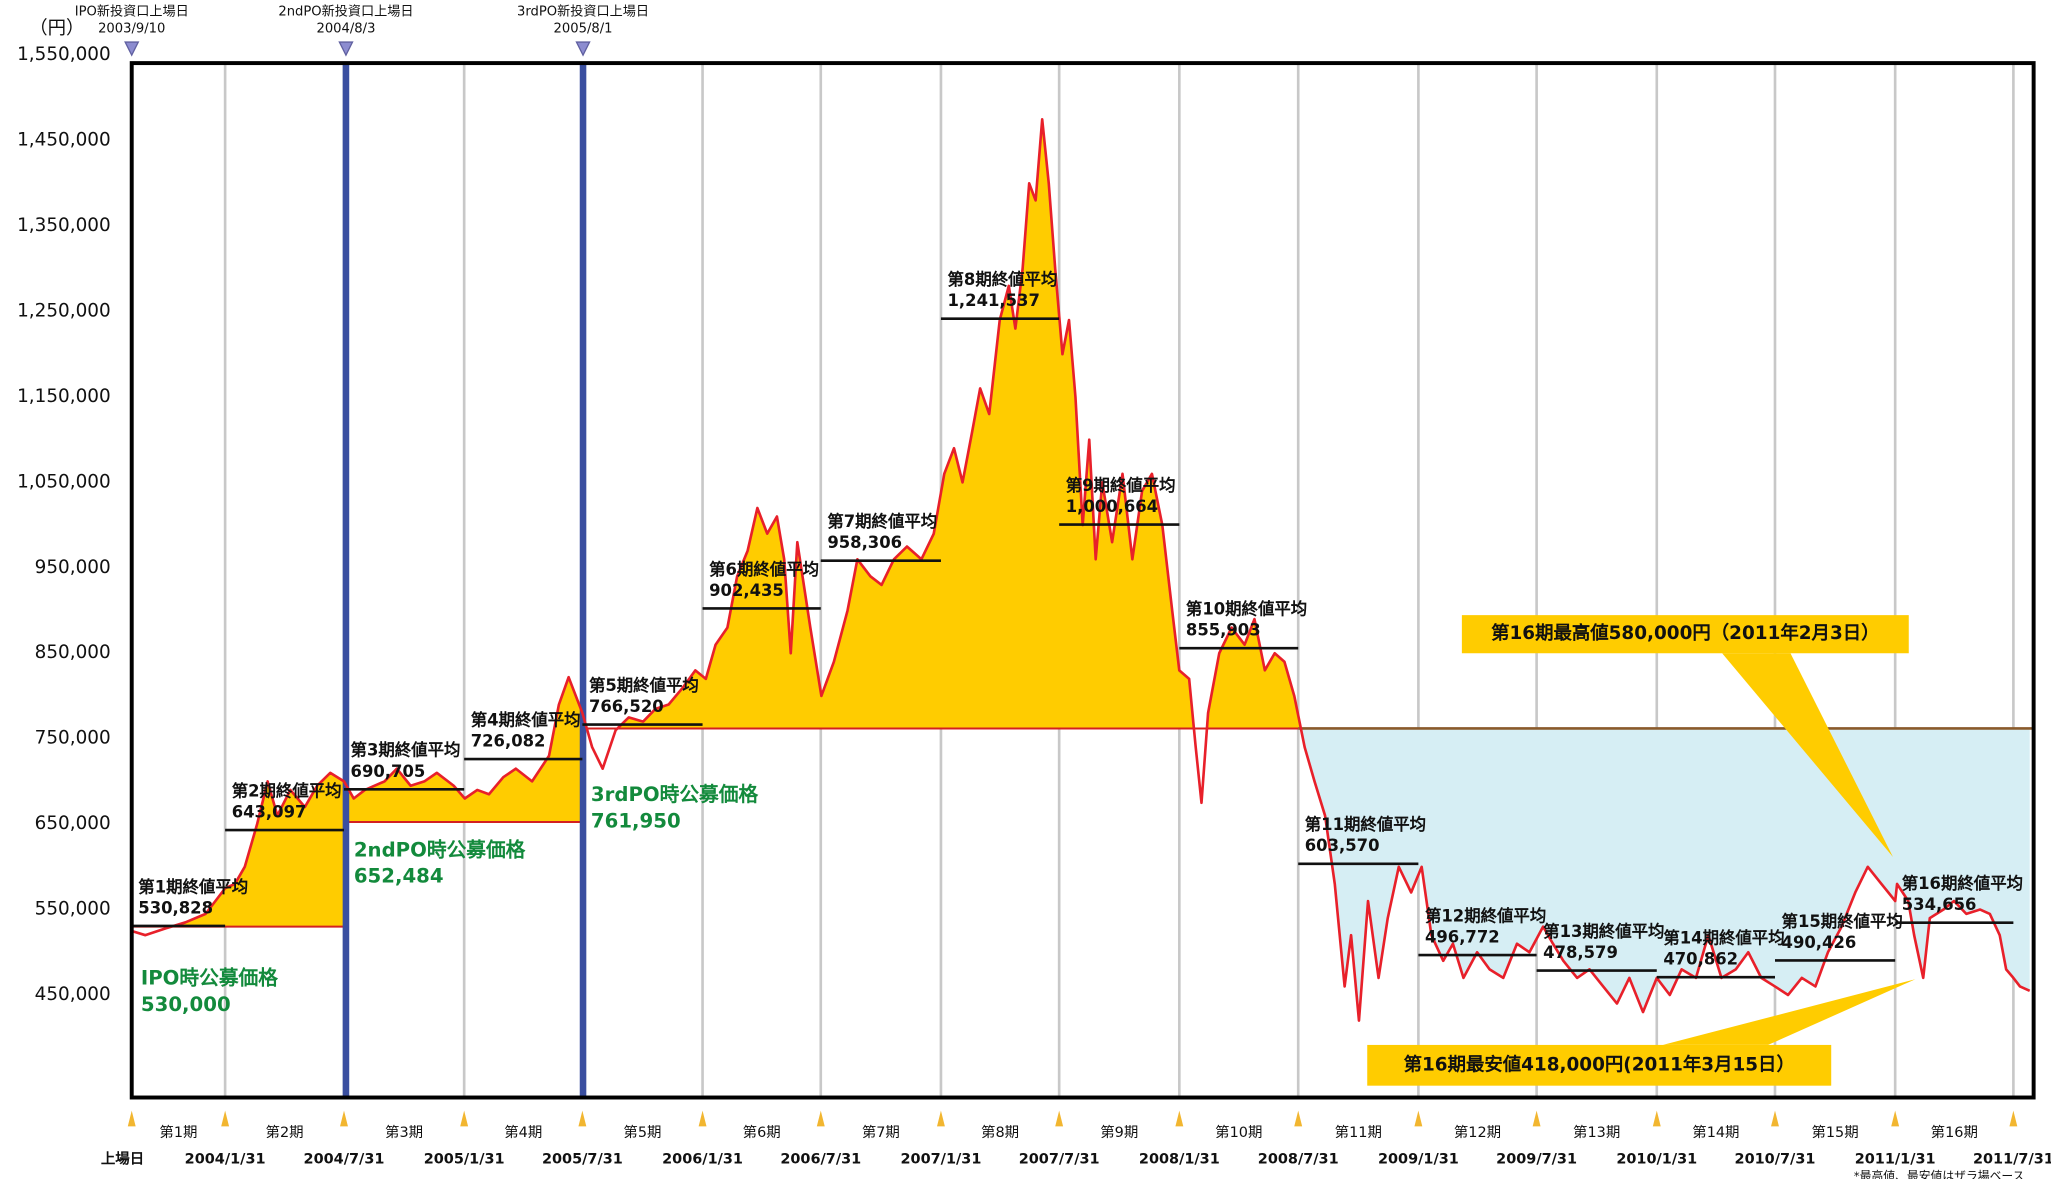 The height and width of the screenshot is (1179, 2051). What do you see at coordinates (1179, 1159) in the screenshot?
I see `x-tick-label: 2008/1/31` at bounding box center [1179, 1159].